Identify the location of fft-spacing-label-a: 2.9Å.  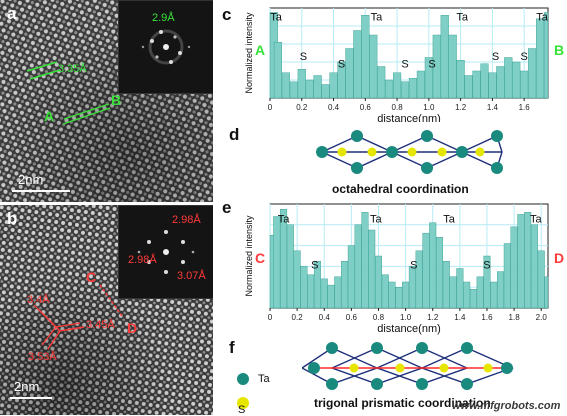
(163, 18).